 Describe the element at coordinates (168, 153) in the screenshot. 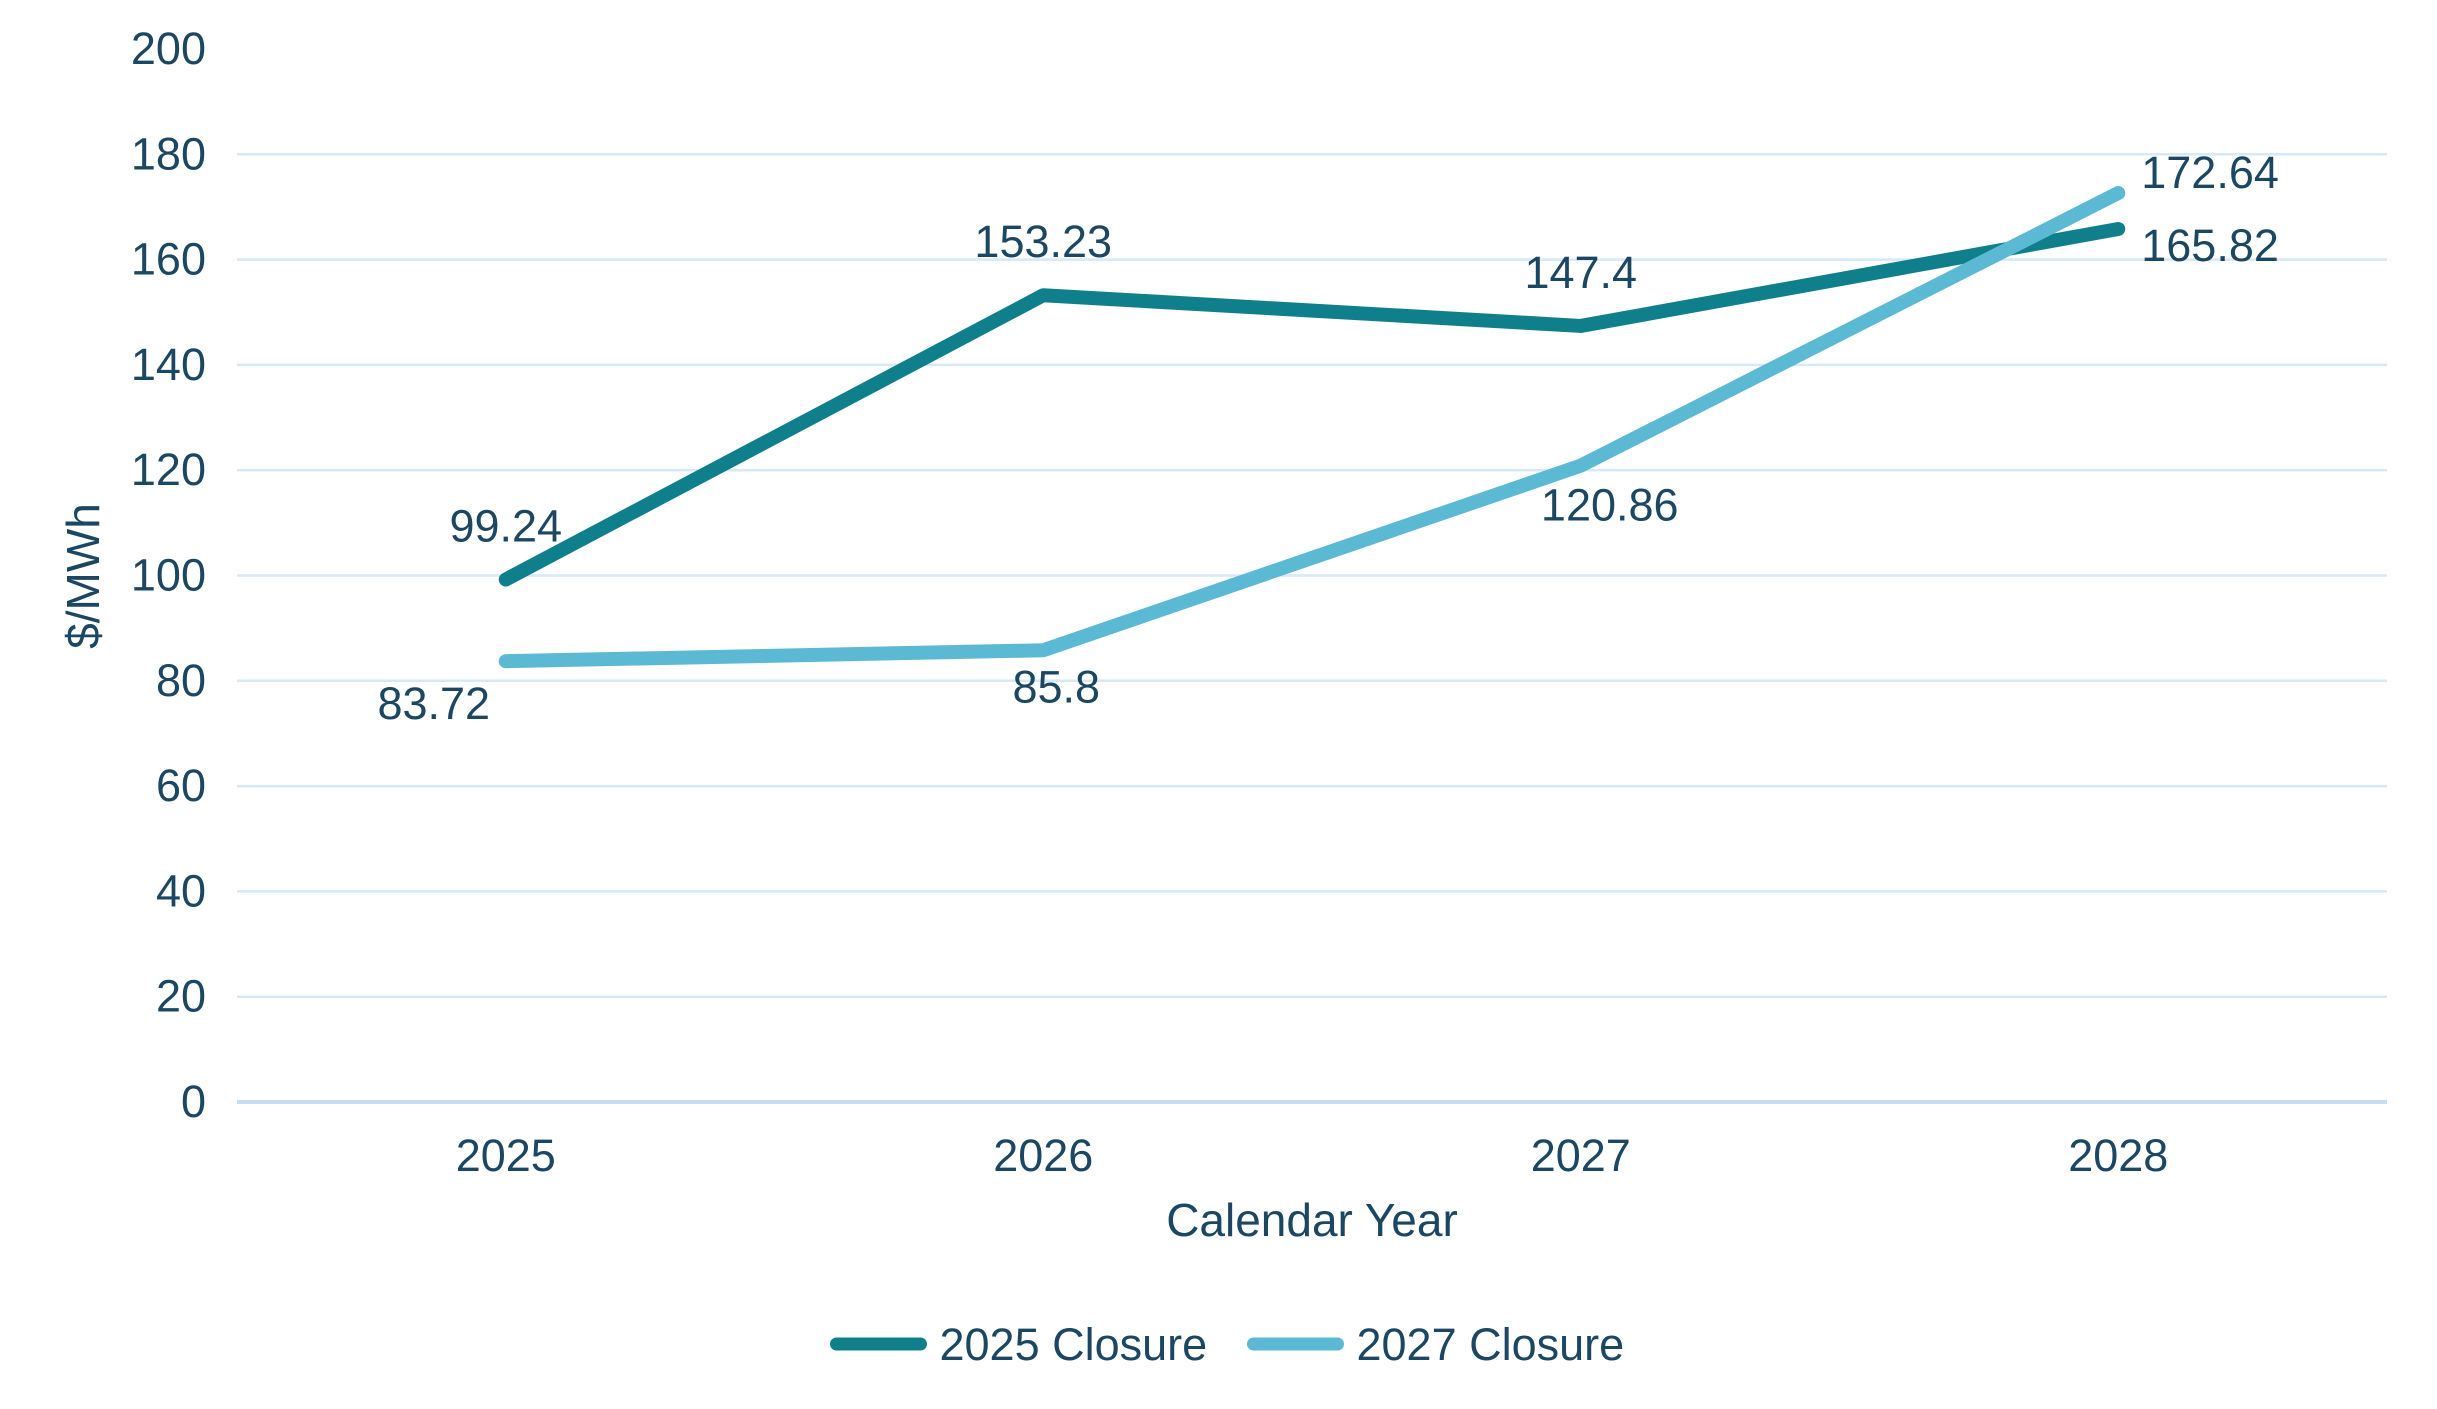

I see `y-tick-label: 180` at that location.